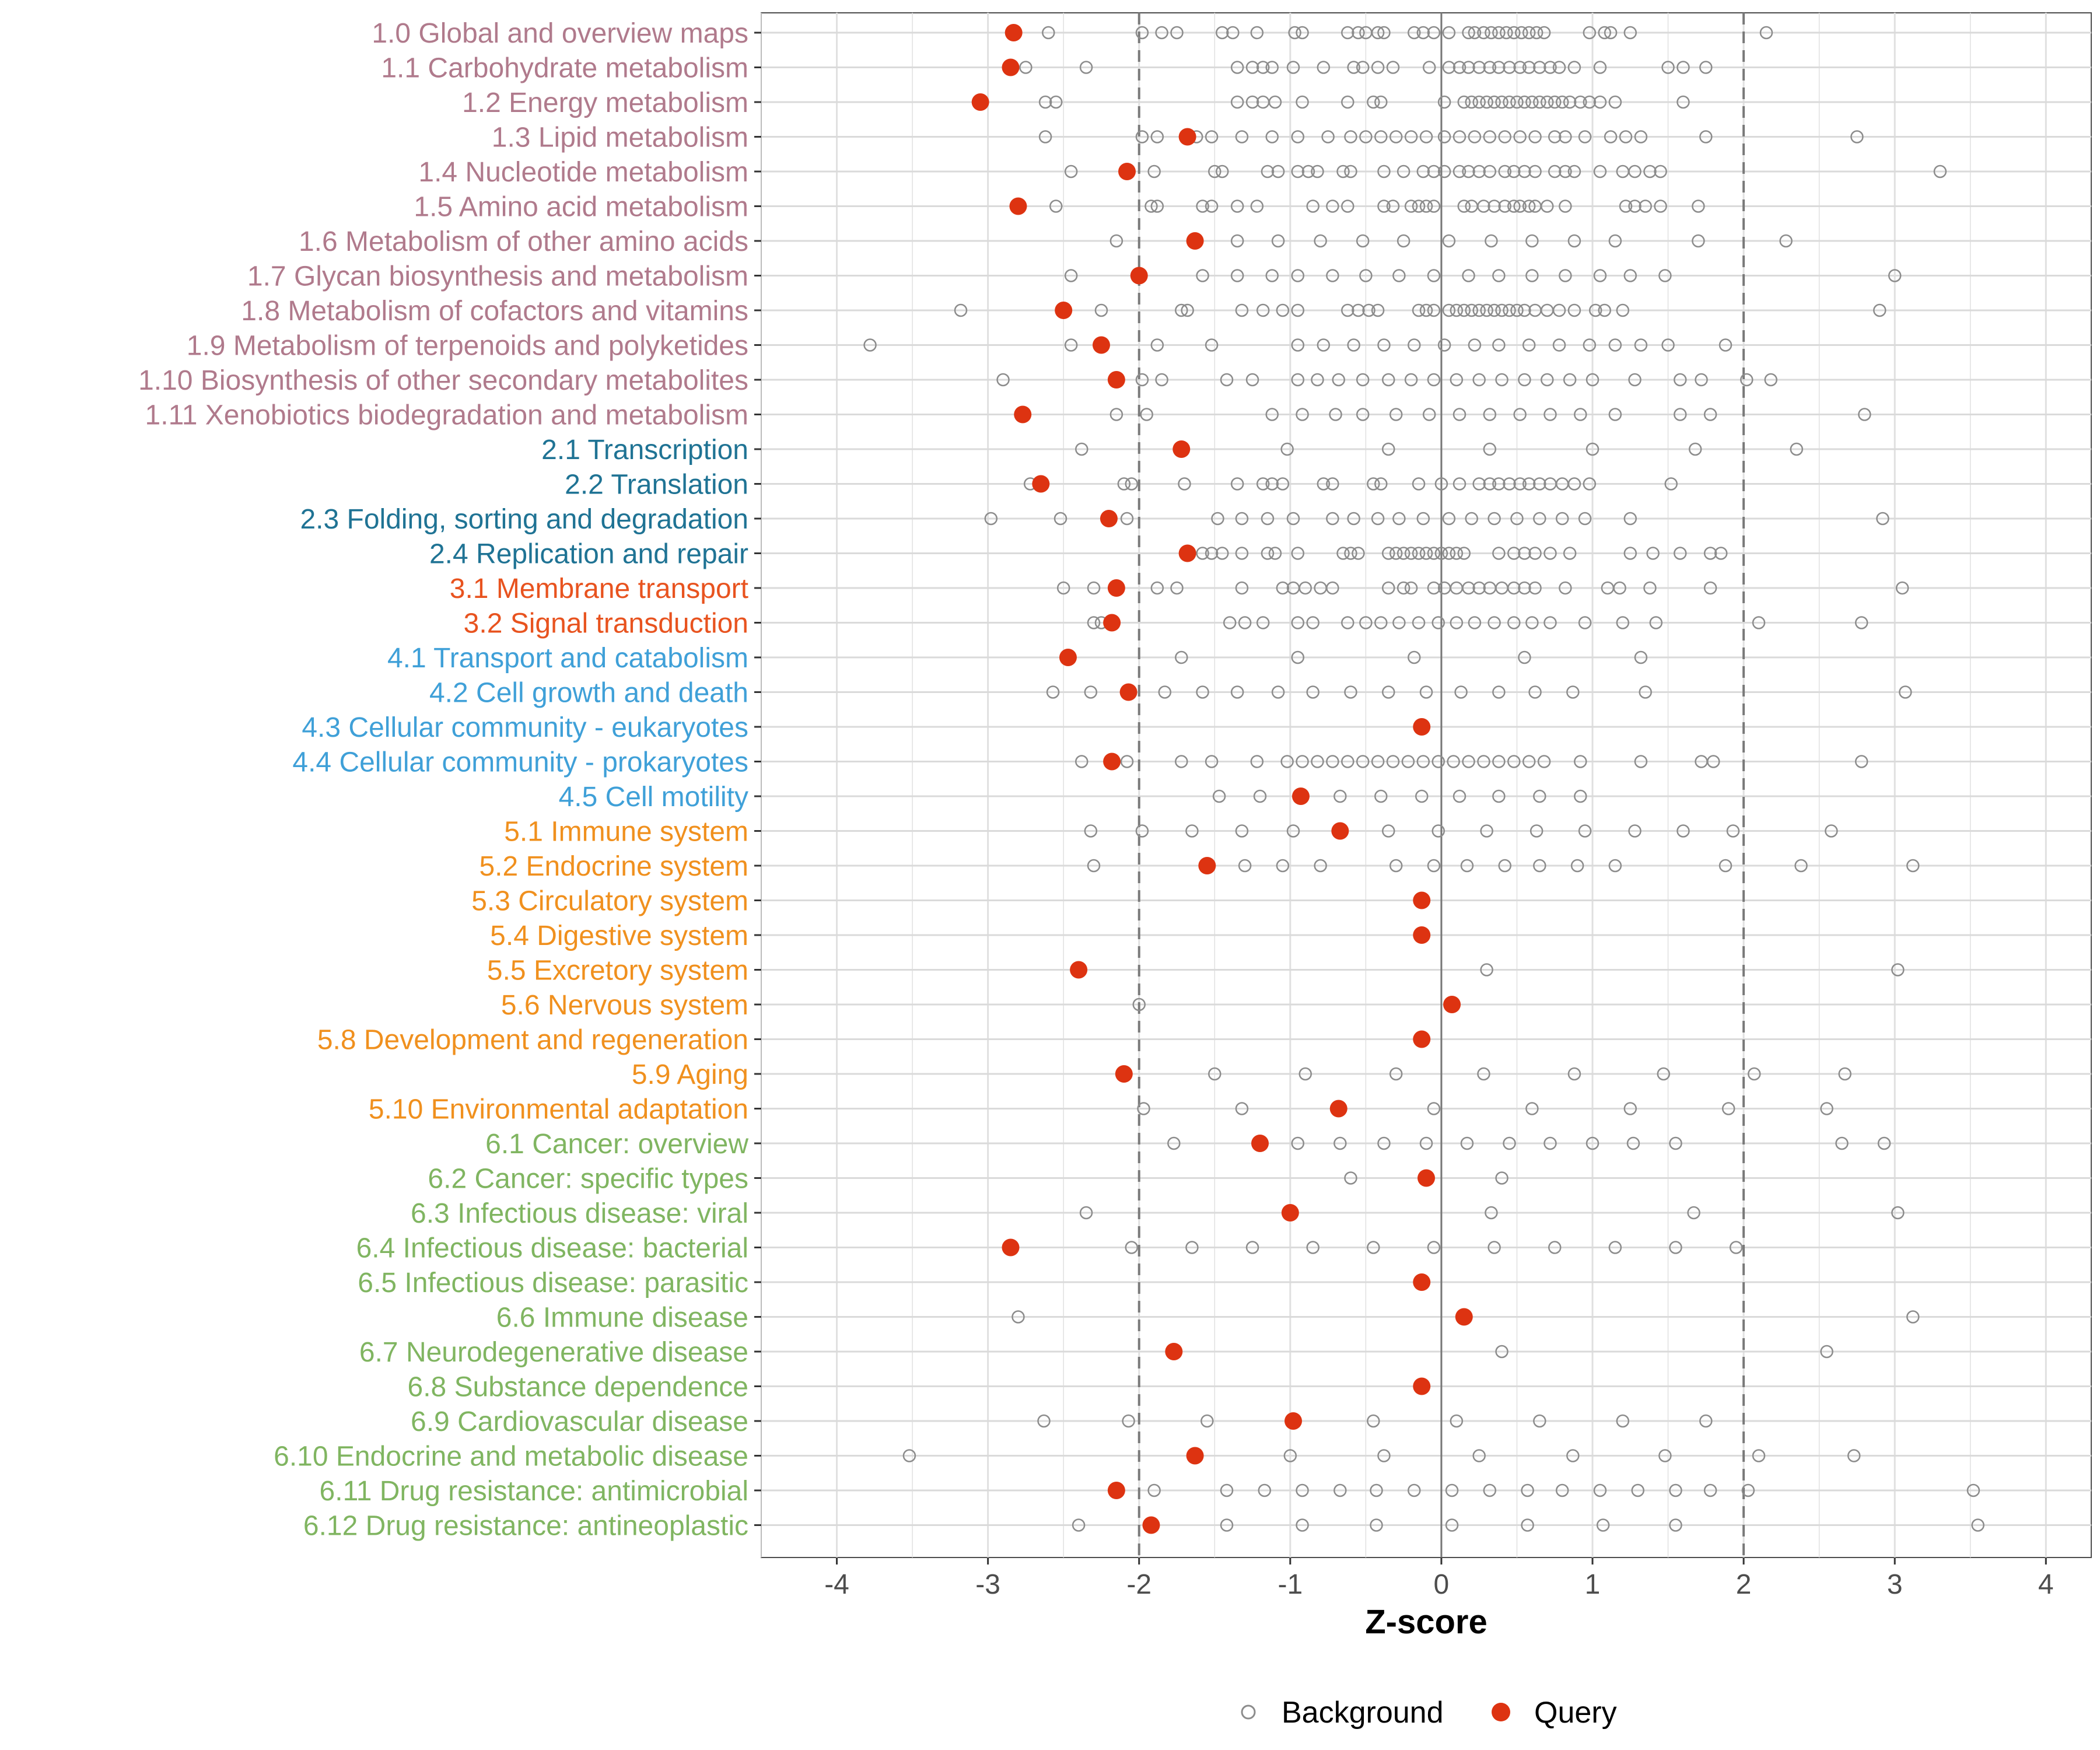 The height and width of the screenshot is (1750, 2100). I want to click on y-tick-label: 5.5 Excretory system, so click(617, 971).